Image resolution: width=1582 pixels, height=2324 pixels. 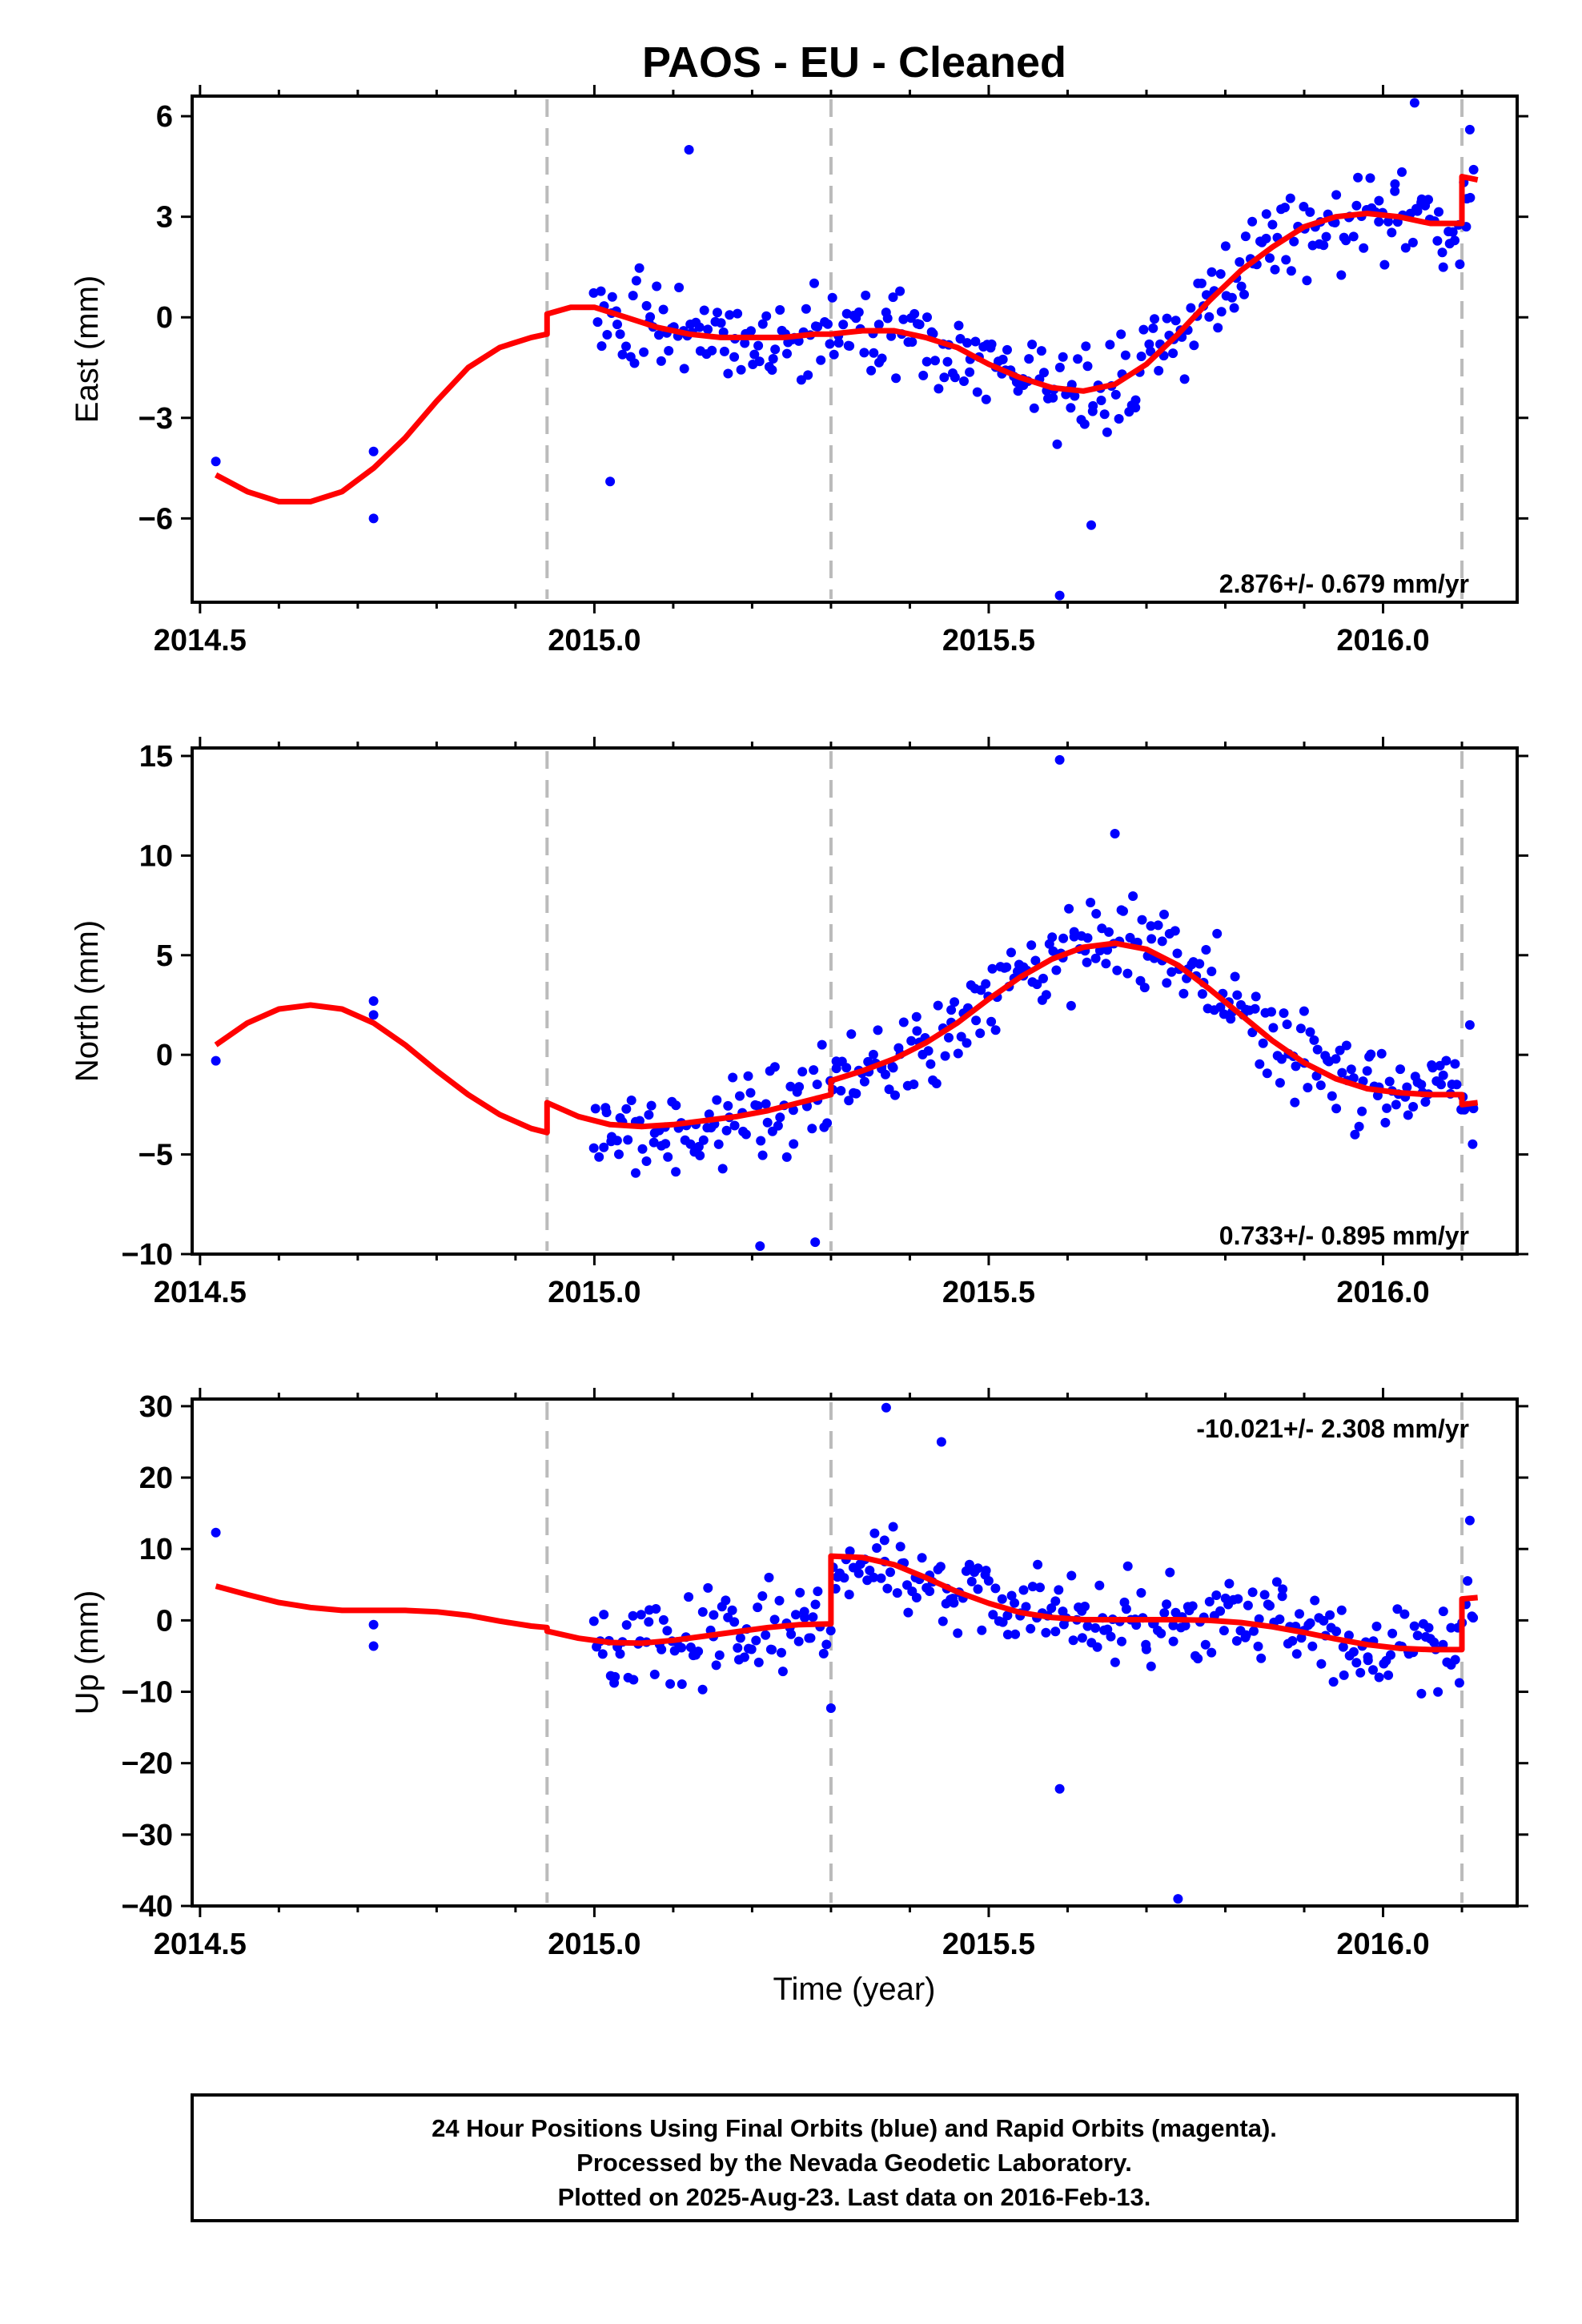 What do you see at coordinates (1344, 583) in the screenshot?
I see `east-rate-label: 2.876+/- 0.679 mm/yr` at bounding box center [1344, 583].